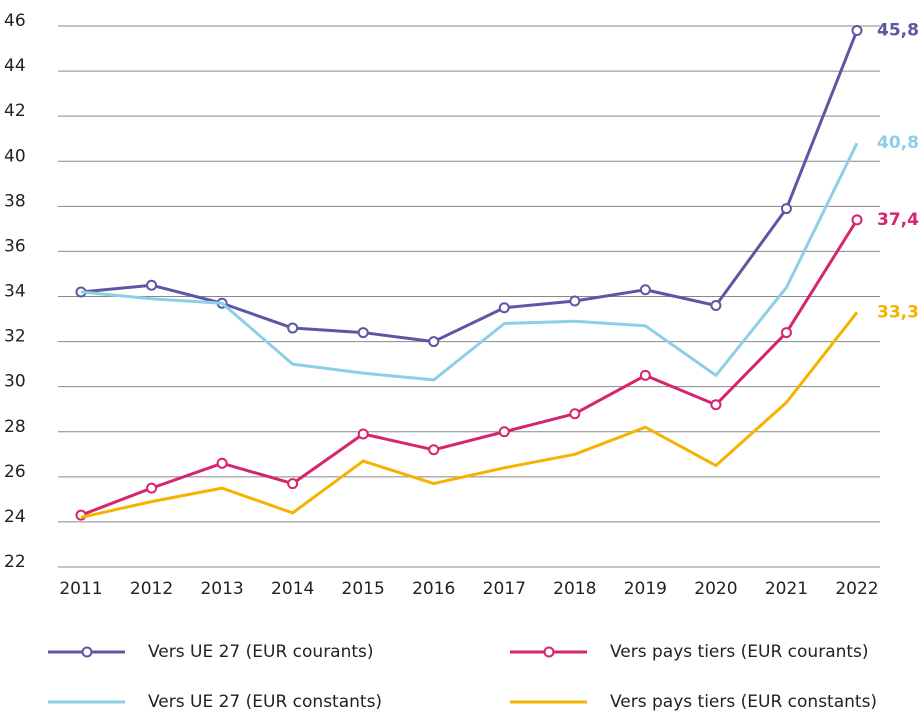 This screenshot has width=923, height=717. I want to click on y-tick-label: 24, so click(15, 517).